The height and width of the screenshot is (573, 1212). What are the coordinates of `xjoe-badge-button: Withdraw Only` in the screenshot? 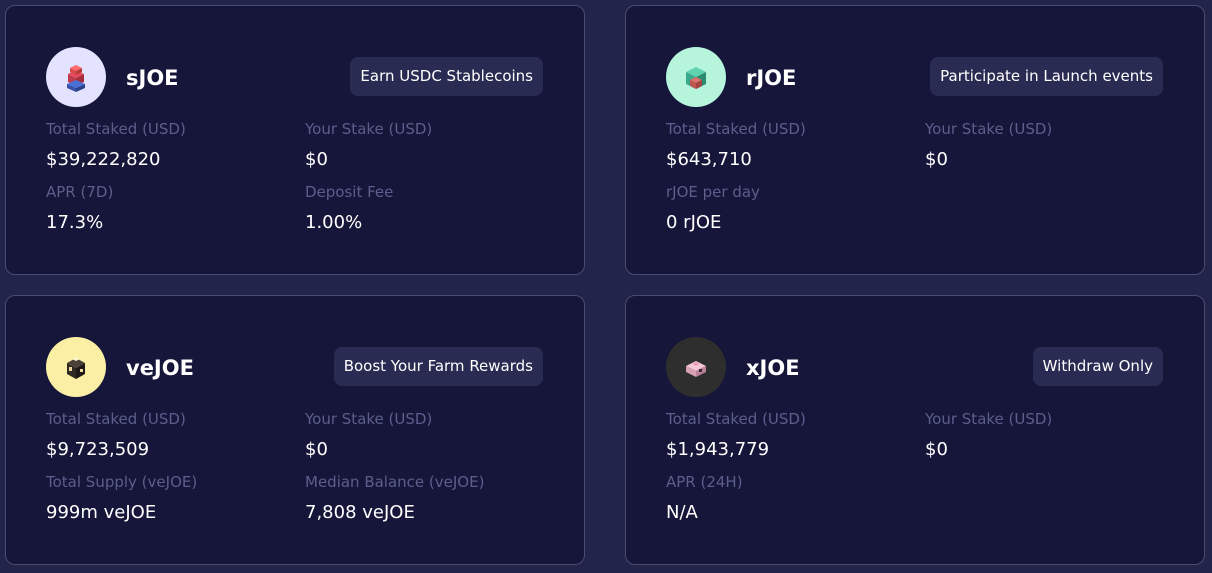 It's located at (1097, 366).